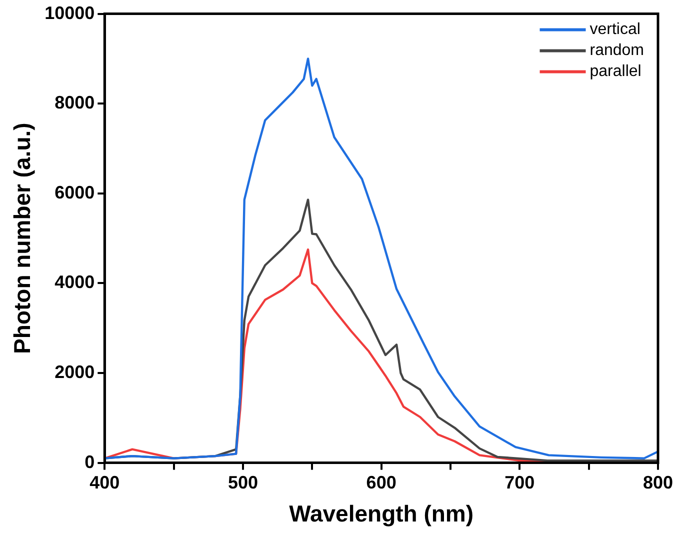  I want to click on y-axis-title: Photon number (a.u.), so click(22, 238).